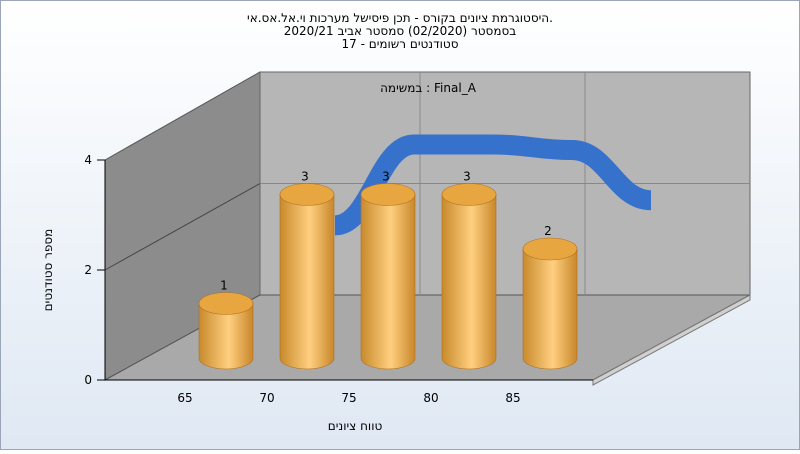  I want to click on curve, so click(493, 185).